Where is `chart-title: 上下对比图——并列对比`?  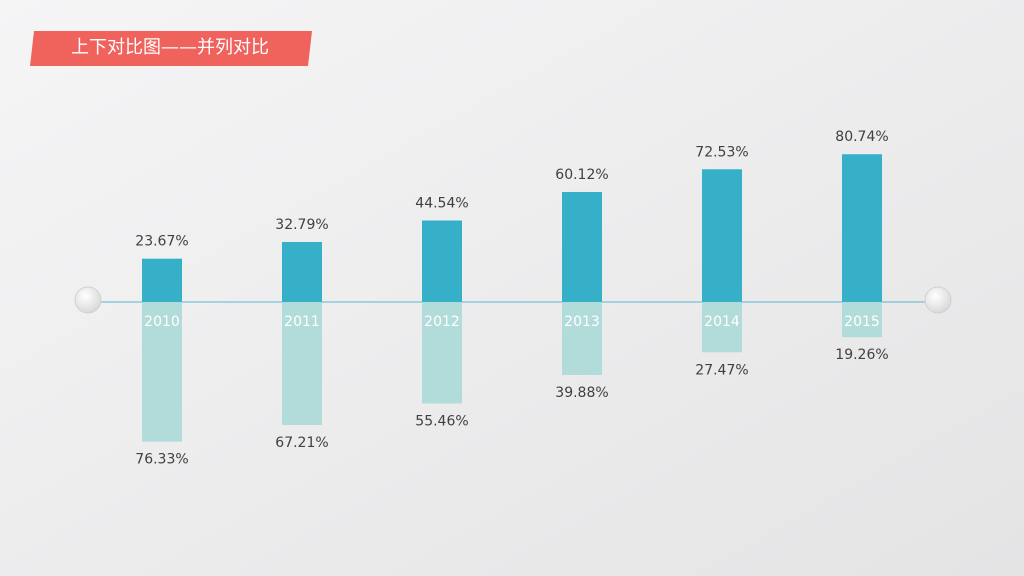 chart-title: 上下对比图——并列对比 is located at coordinates (170, 47).